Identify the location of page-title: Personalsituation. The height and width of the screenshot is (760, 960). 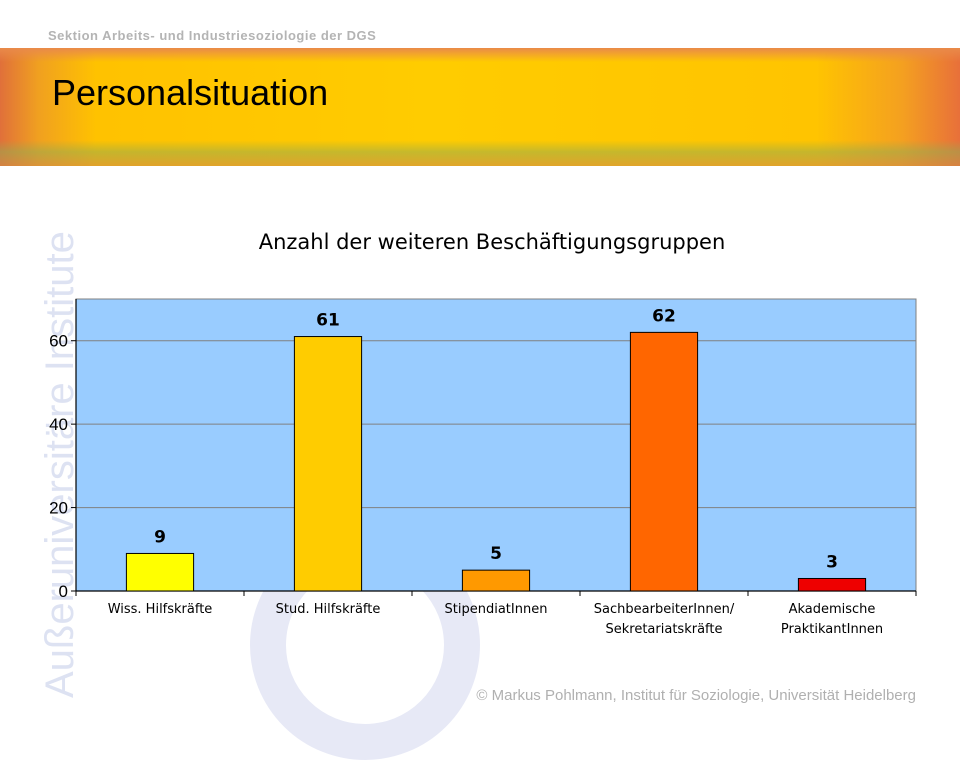
(190, 92).